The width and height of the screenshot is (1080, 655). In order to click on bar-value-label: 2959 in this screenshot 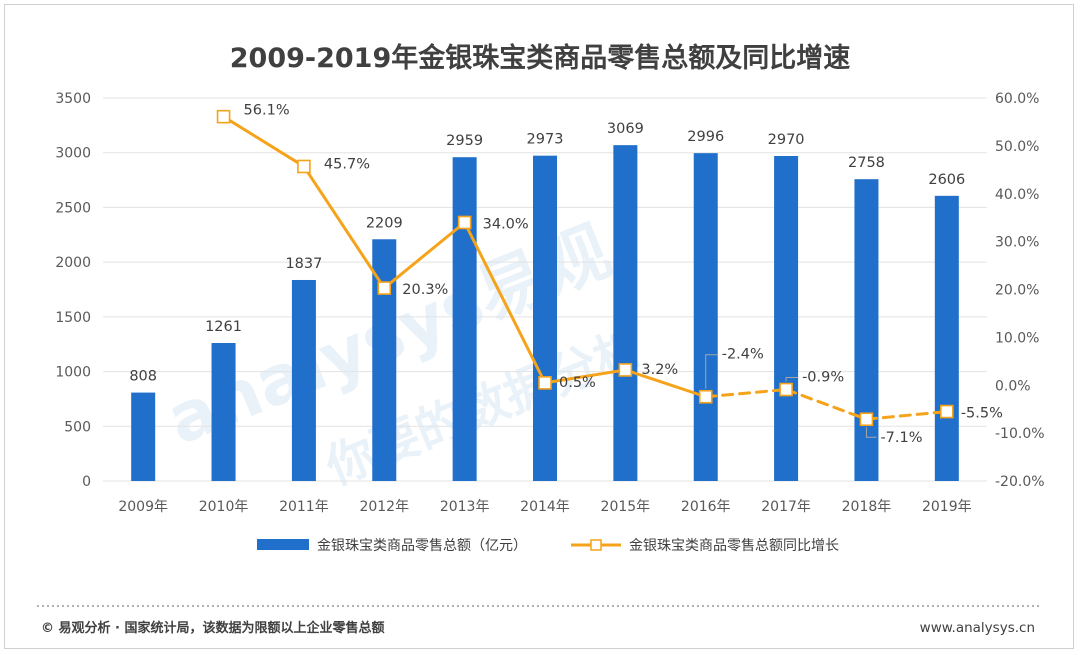, I will do `click(464, 141)`.